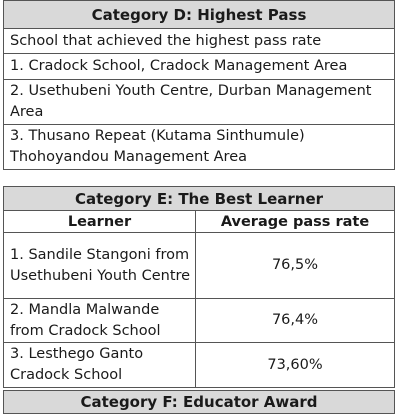 This screenshot has width=400, height=414. Describe the element at coordinates (295, 221) in the screenshot. I see `pass-rate-column-header: Average pass rate` at that location.